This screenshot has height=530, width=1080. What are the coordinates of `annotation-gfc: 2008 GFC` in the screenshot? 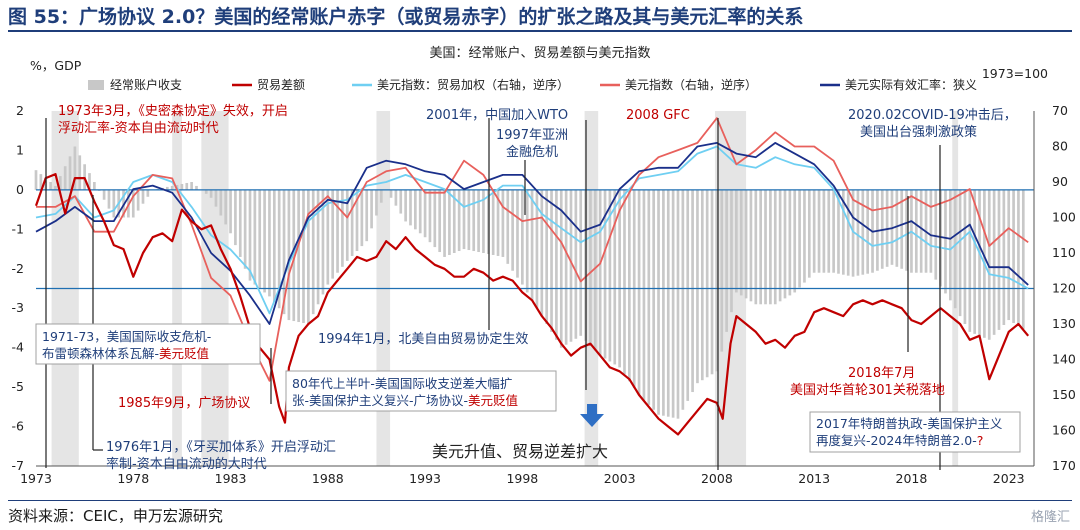 It's located at (658, 115).